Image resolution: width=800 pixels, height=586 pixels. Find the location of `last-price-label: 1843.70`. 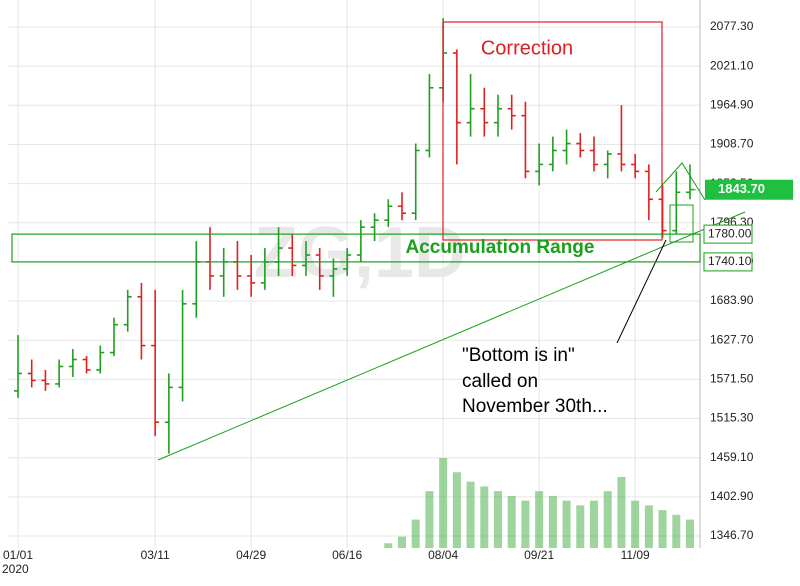

last-price-label: 1843.70 is located at coordinates (741, 188).